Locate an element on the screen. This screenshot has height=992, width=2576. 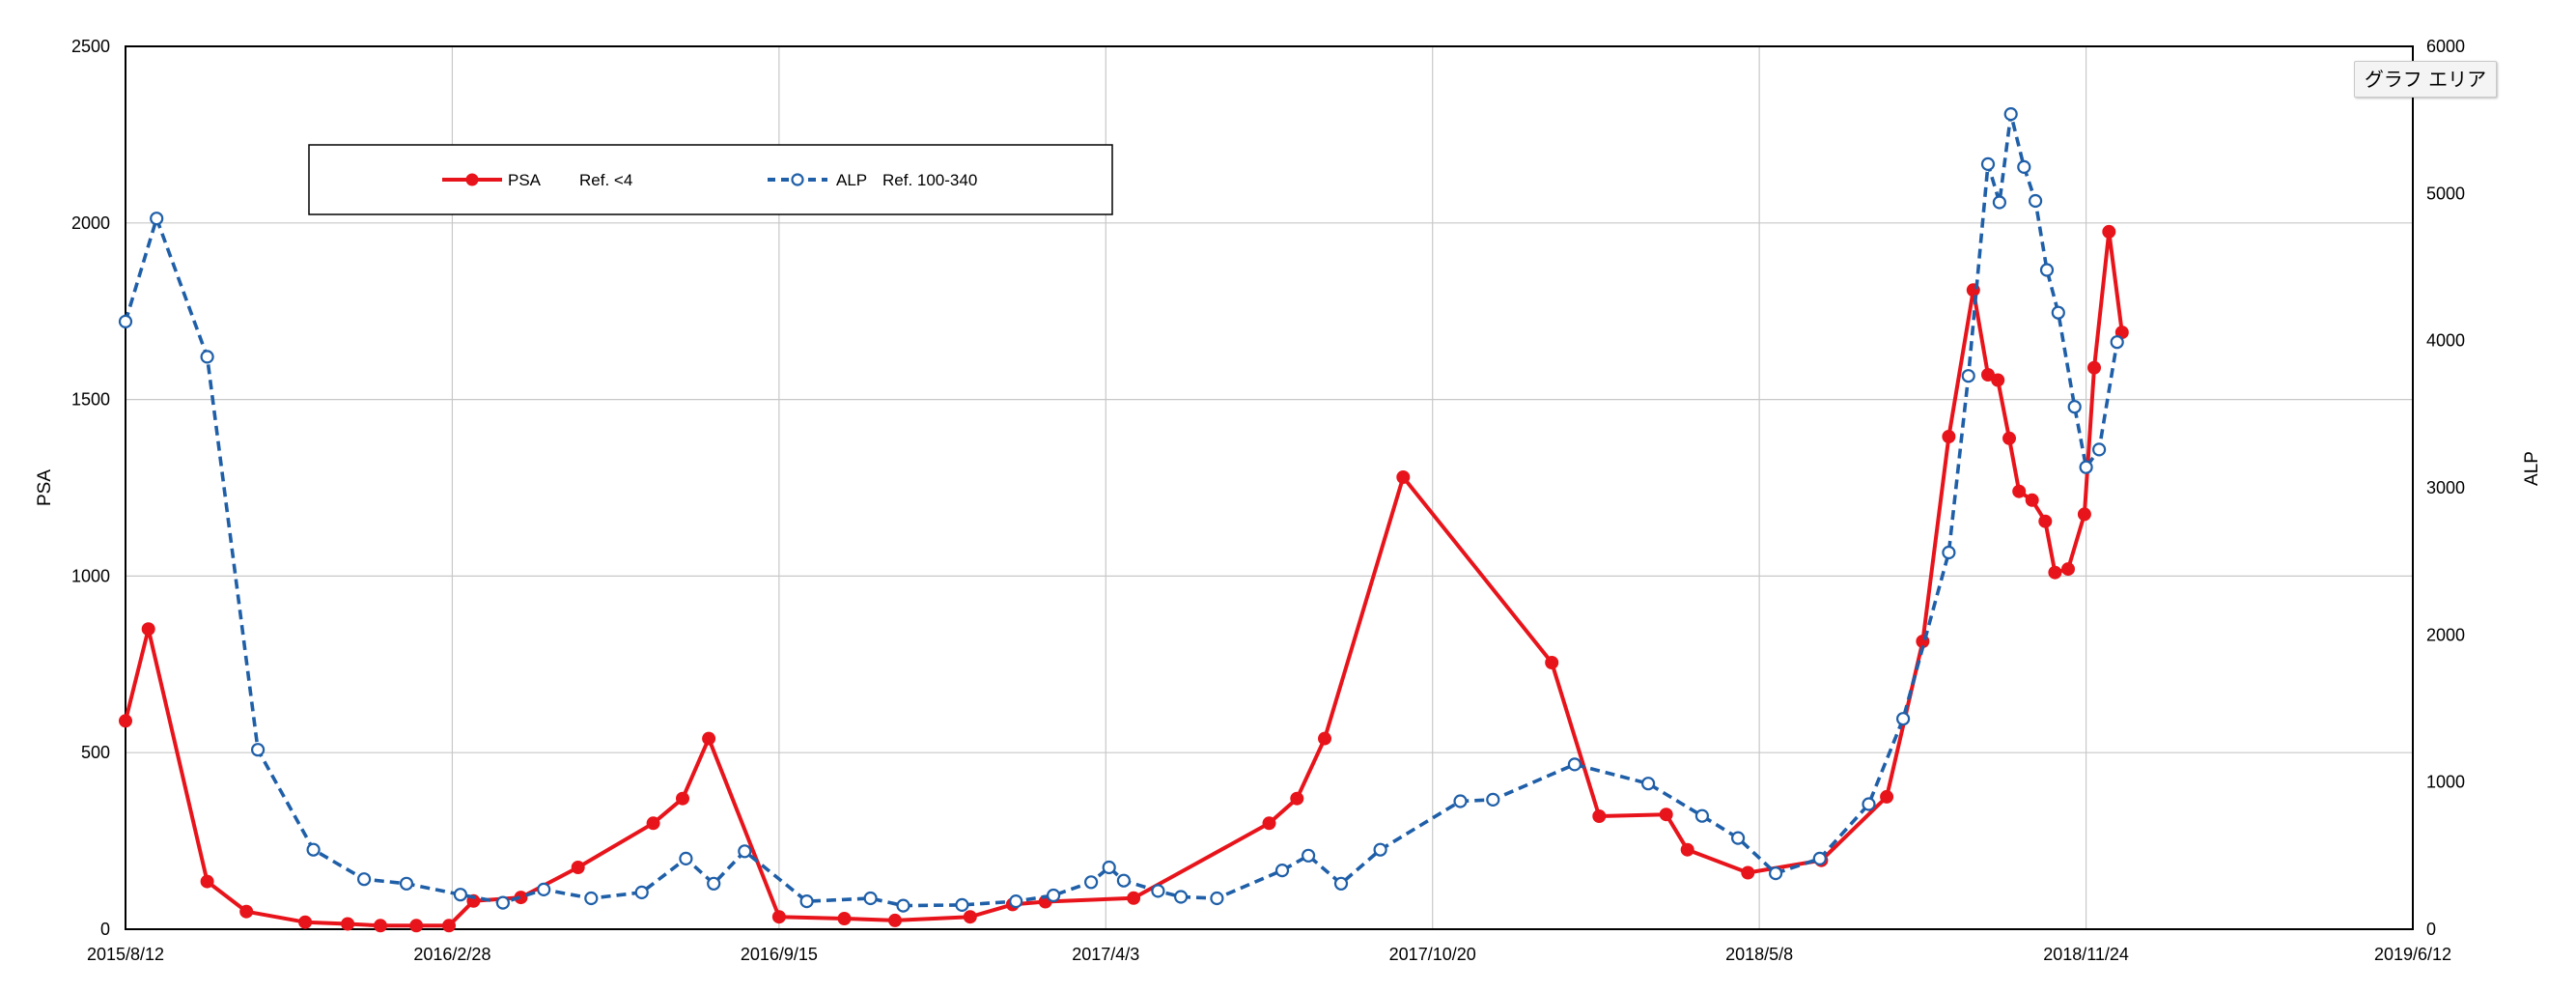
x-tick-label: 2017/10/20 is located at coordinates (1433, 954).